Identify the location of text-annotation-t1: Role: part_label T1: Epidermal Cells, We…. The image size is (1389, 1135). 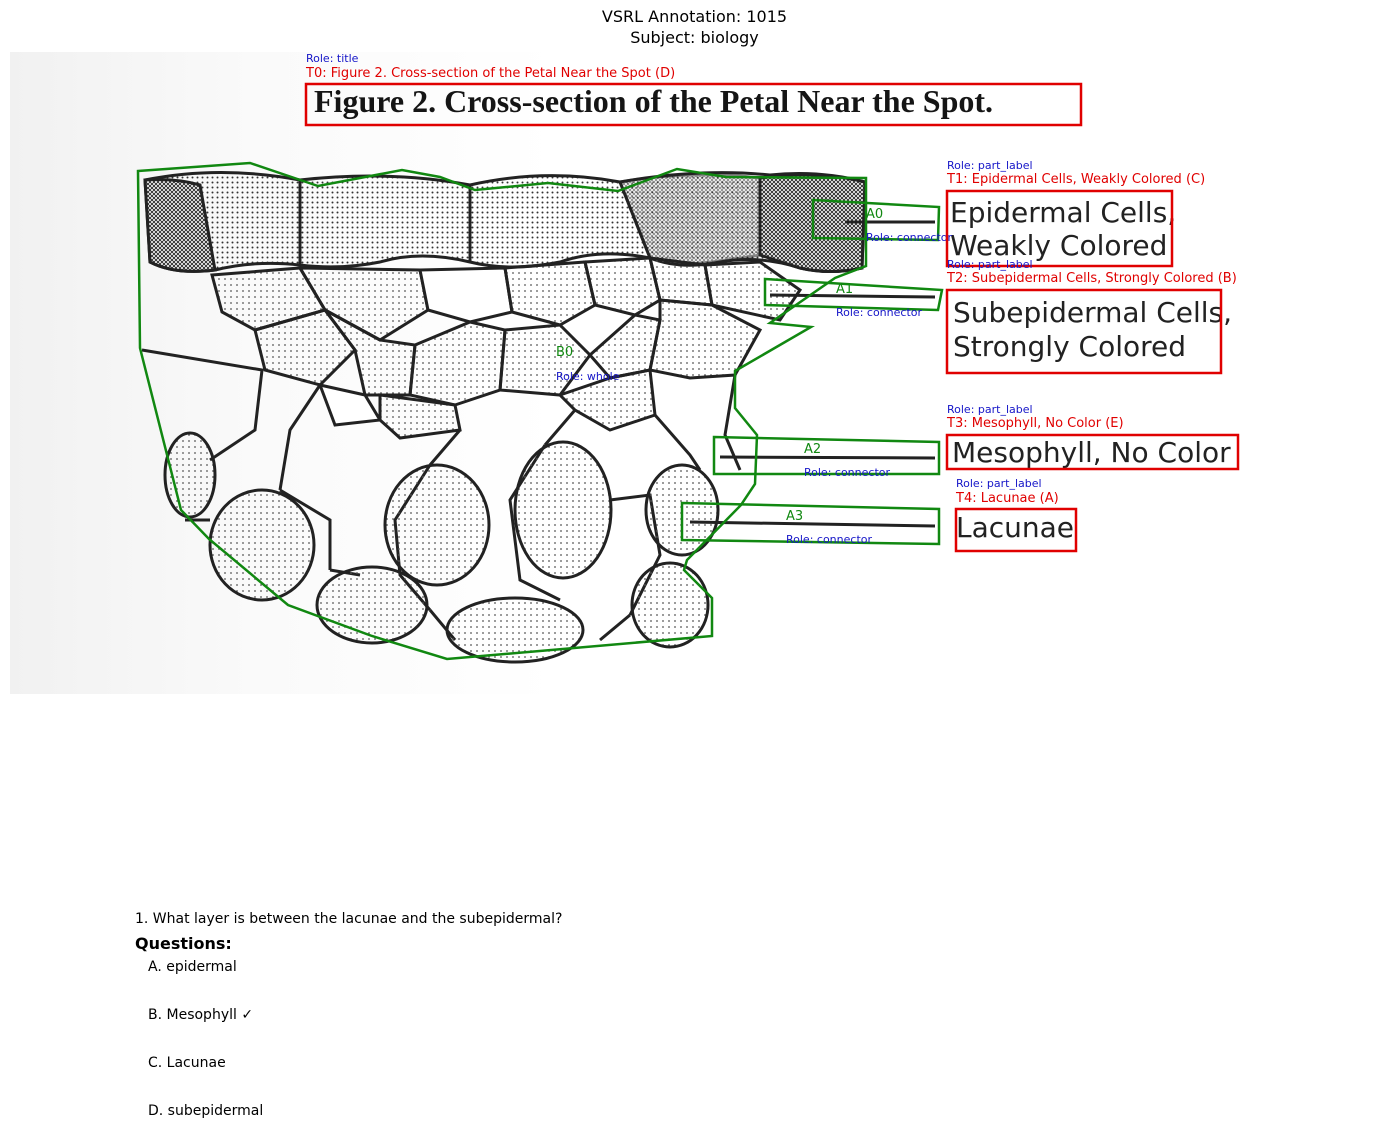
(1075, 213).